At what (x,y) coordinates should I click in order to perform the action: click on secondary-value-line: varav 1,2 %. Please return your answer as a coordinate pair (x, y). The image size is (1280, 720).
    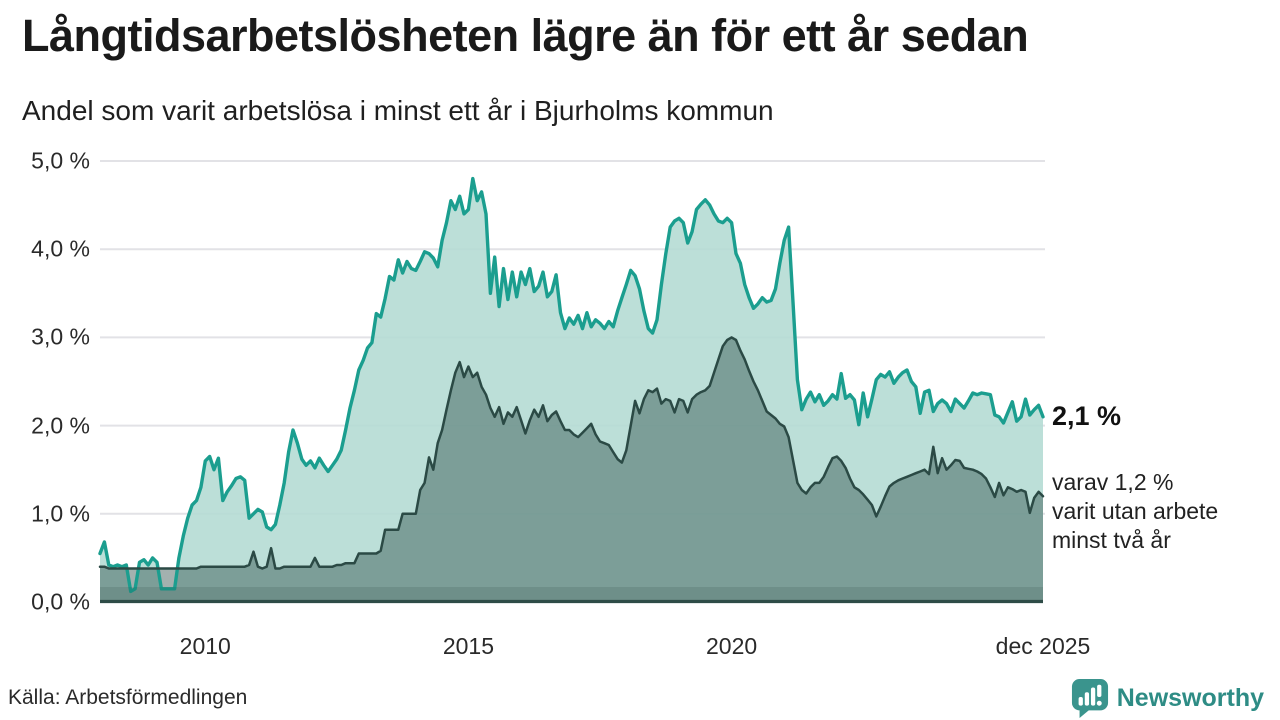
    Looking at the image, I should click on (1113, 482).